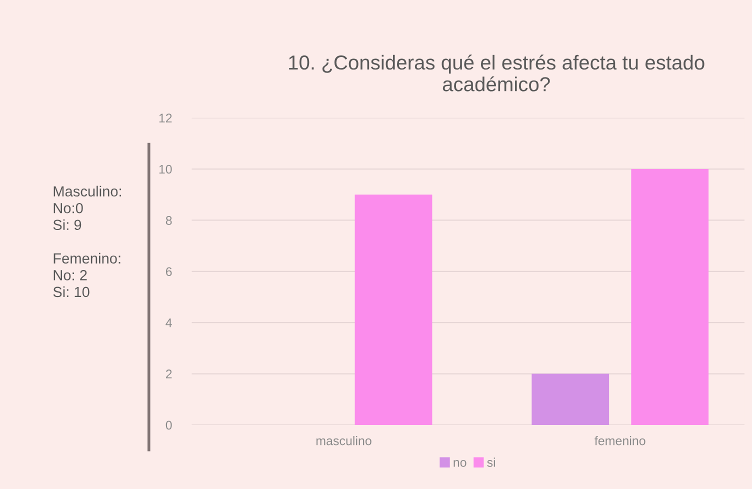 This screenshot has height=489, width=752. Describe the element at coordinates (165, 118) in the screenshot. I see `y-tick-label: 12` at that location.